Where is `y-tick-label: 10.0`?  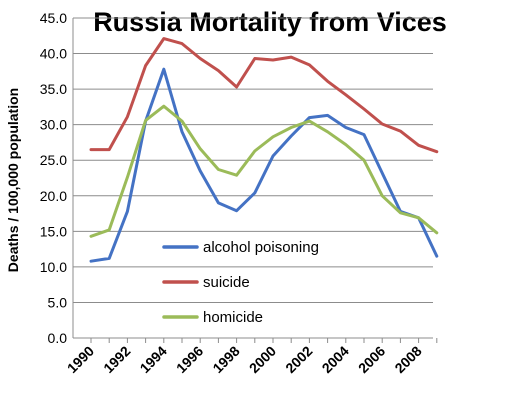 y-tick-label: 10.0 is located at coordinates (53, 267).